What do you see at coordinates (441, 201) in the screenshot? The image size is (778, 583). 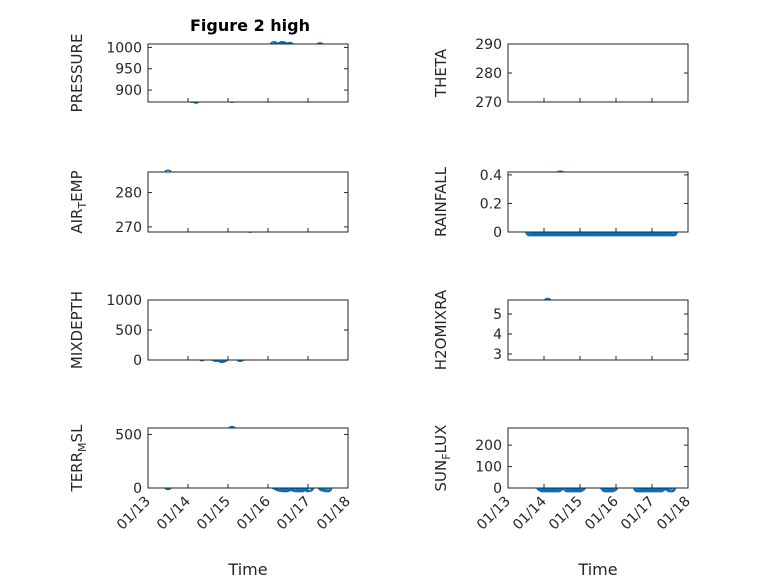 I see `y-axis-label: RAINFALL` at bounding box center [441, 201].